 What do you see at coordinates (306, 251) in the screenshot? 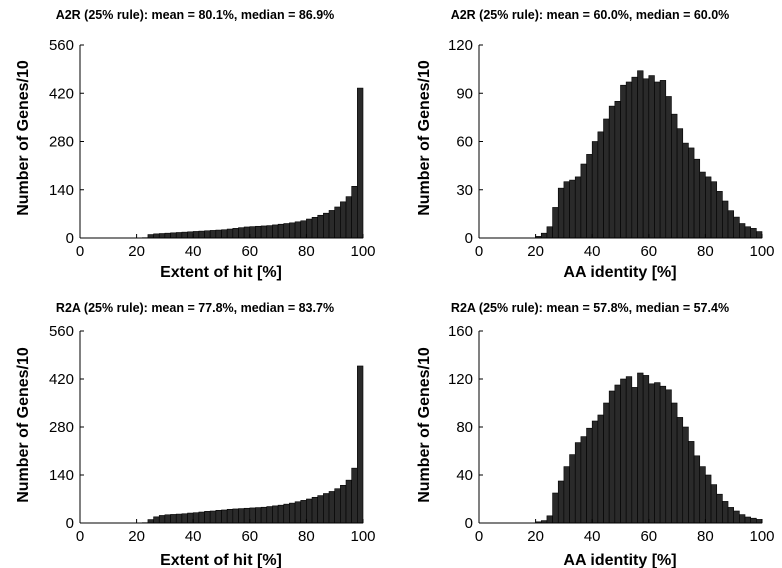
I see `x-tick-label: 80` at bounding box center [306, 251].